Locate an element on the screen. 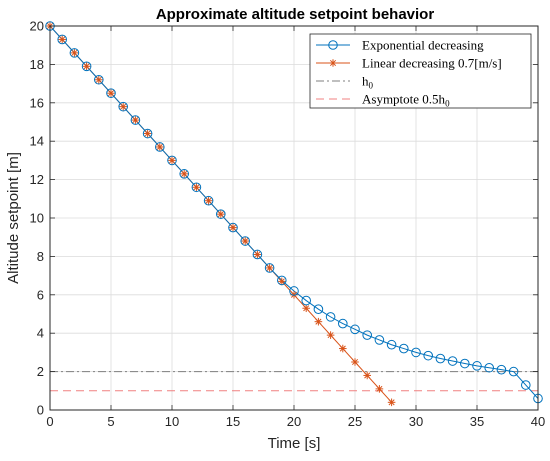 This screenshot has height=461, width=550. legend-label-main: Linear decreasing 0.7[m/s] is located at coordinates (432, 63).